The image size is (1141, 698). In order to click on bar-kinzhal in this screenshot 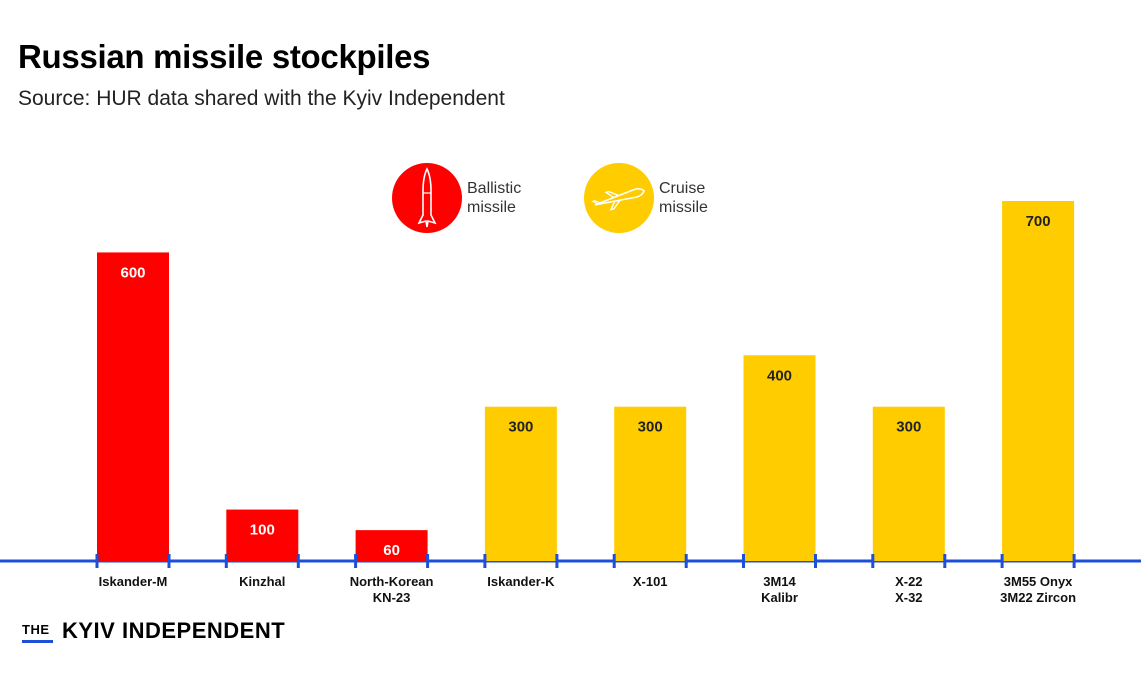, I will do `click(262, 535)`.